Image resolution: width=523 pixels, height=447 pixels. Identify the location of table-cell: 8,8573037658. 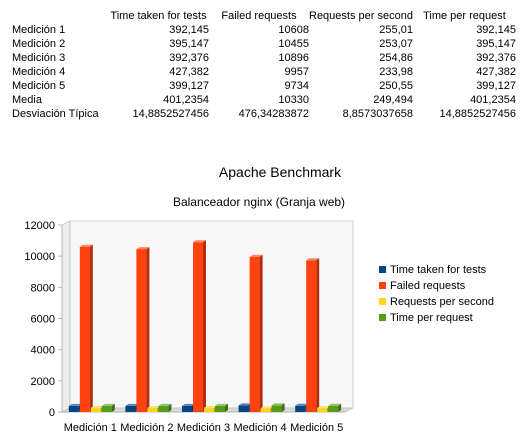
(377, 114).